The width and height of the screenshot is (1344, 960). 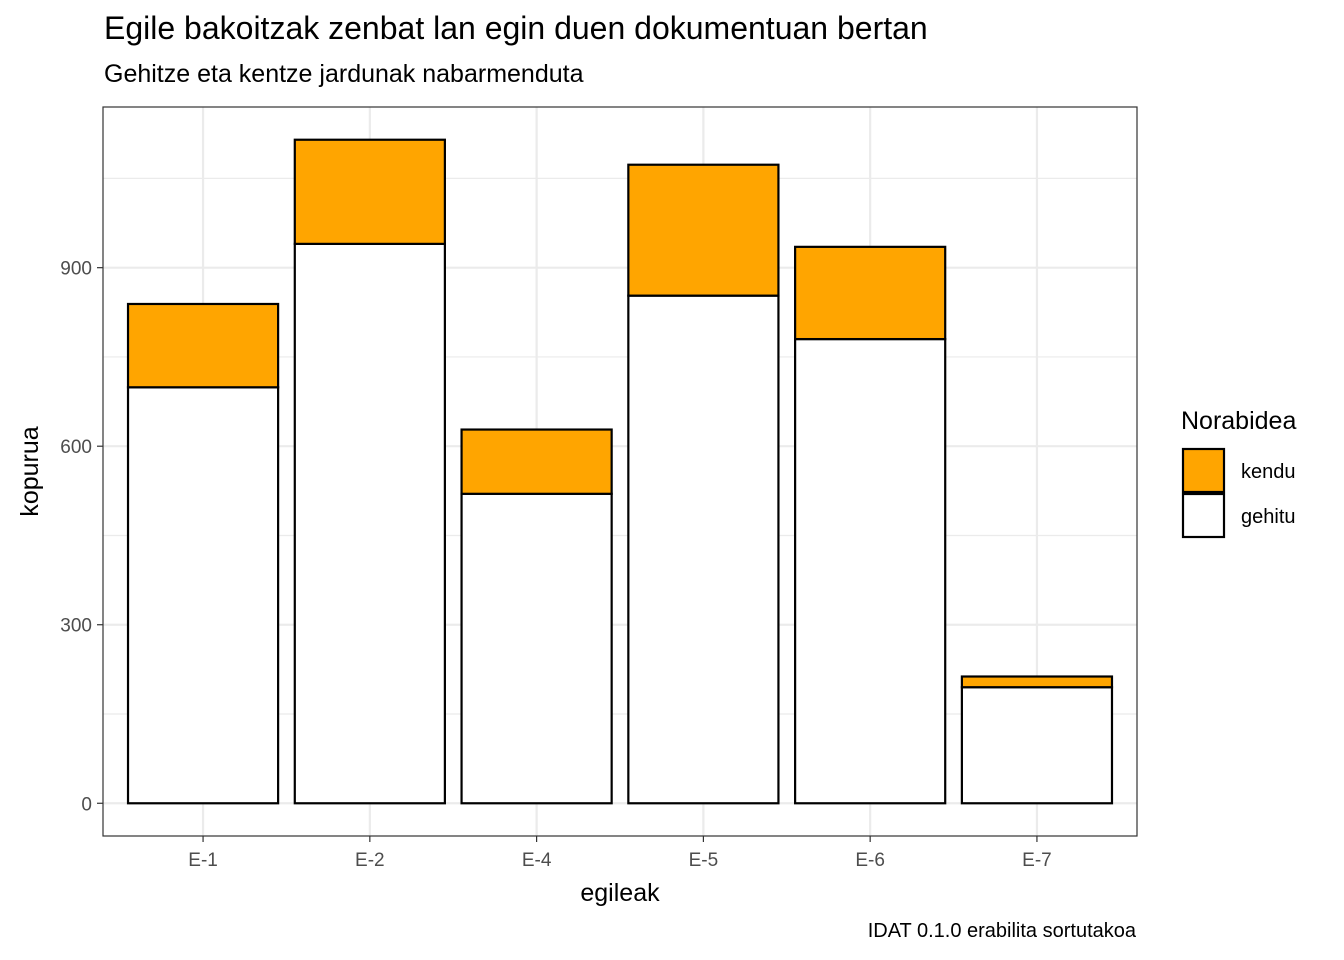 What do you see at coordinates (620, 893) in the screenshot?
I see `x-axis-title: egileak` at bounding box center [620, 893].